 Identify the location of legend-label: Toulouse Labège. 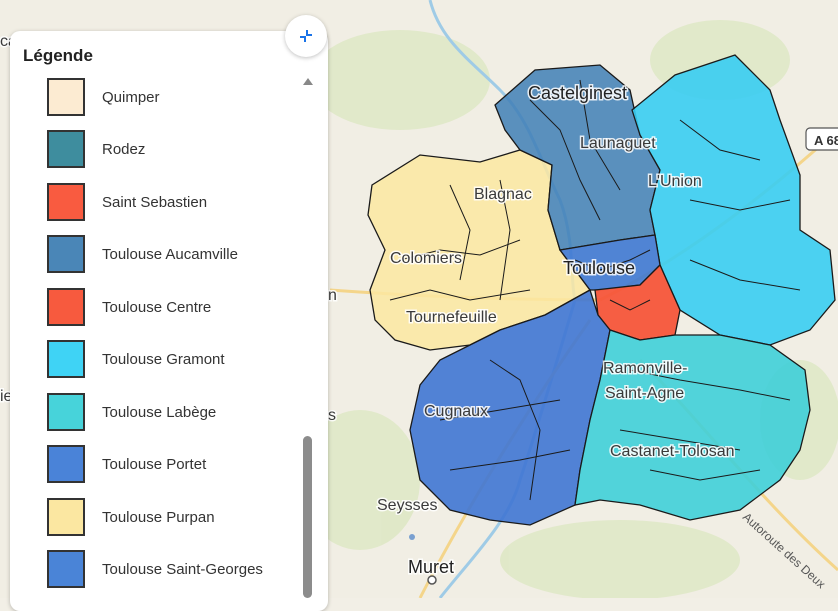
(159, 412).